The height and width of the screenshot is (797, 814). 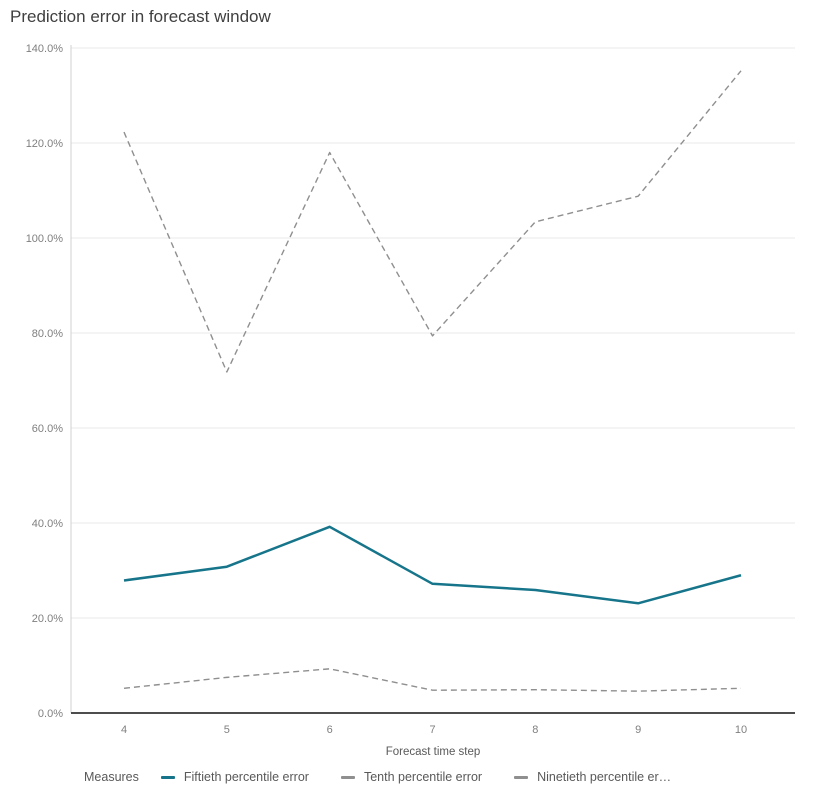 I want to click on legend-item-0: Fiftieth percentile error, so click(x=234, y=777).